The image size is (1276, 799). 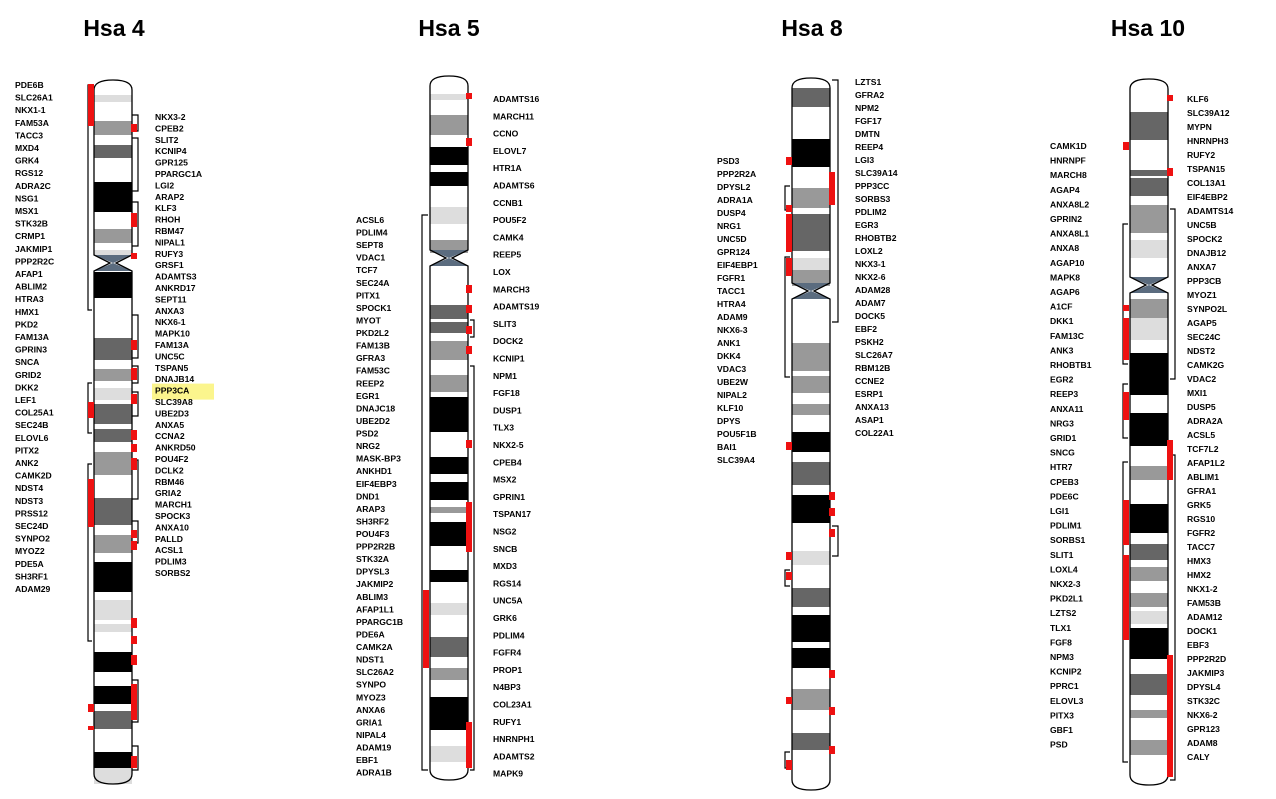 What do you see at coordinates (516, 307) in the screenshot?
I see `gene-label: ADAMTS19` at bounding box center [516, 307].